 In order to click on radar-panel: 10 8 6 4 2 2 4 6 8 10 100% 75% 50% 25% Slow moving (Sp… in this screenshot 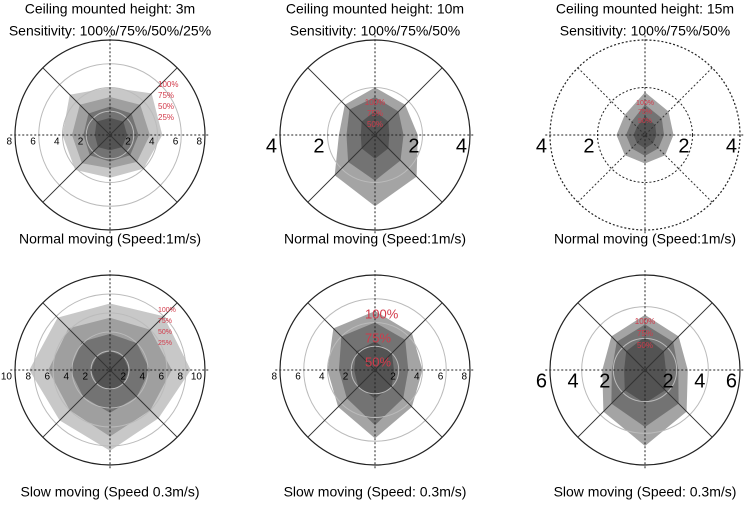, I will do `click(105, 385)`.